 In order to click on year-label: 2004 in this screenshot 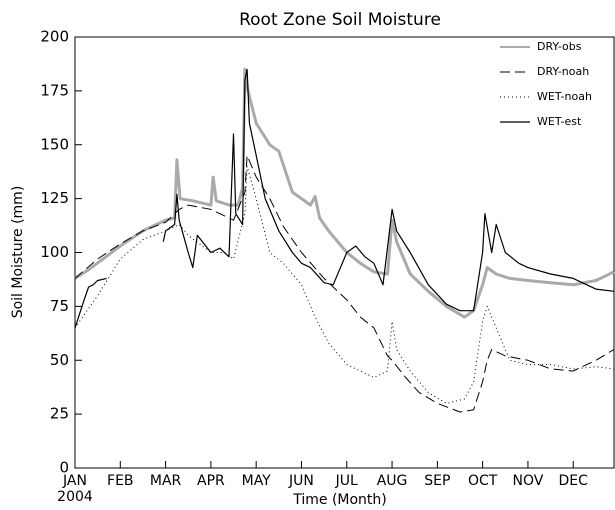, I will do `click(75, 497)`.